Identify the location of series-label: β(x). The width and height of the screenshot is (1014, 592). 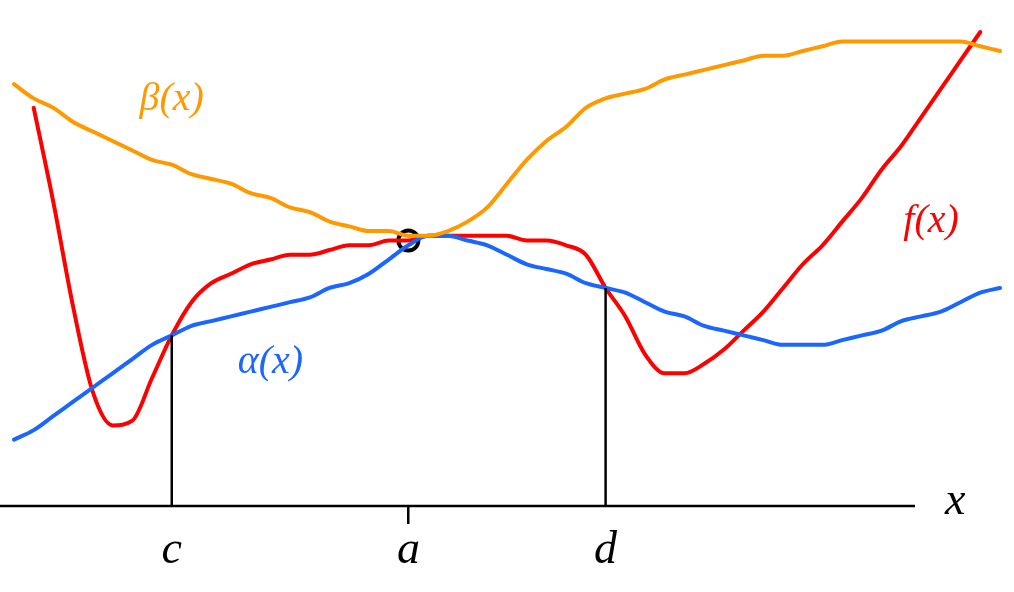
(171, 97).